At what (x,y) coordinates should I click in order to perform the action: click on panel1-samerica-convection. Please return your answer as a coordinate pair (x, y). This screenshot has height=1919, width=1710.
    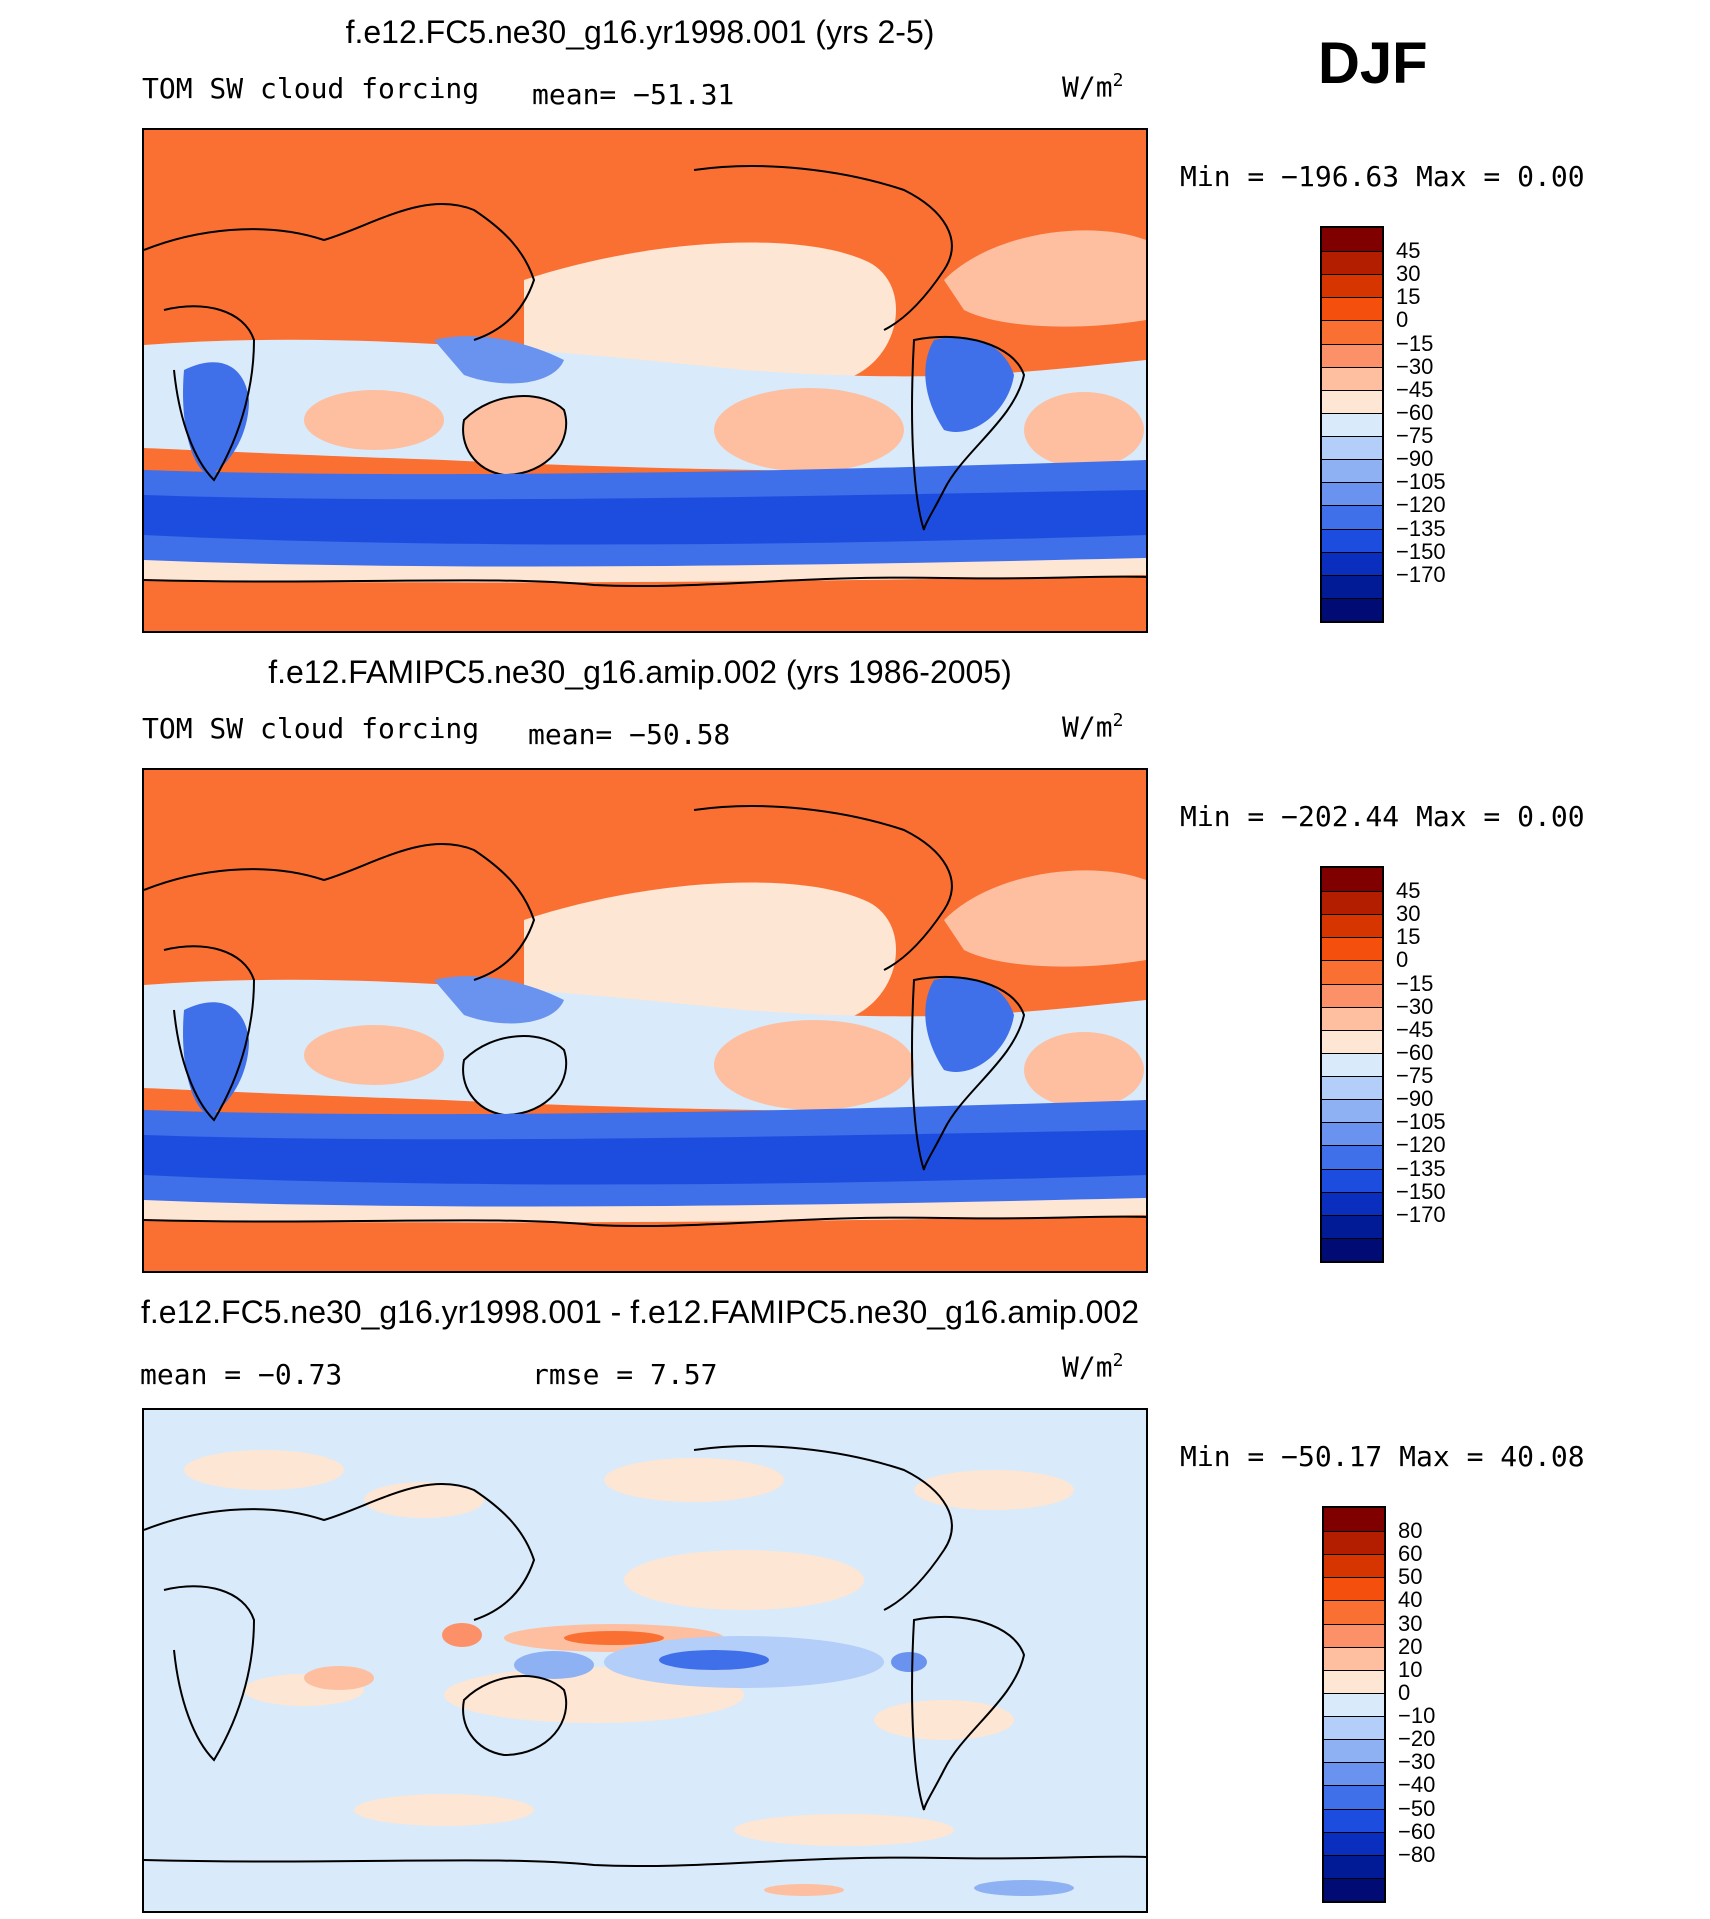
    Looking at the image, I should click on (969, 384).